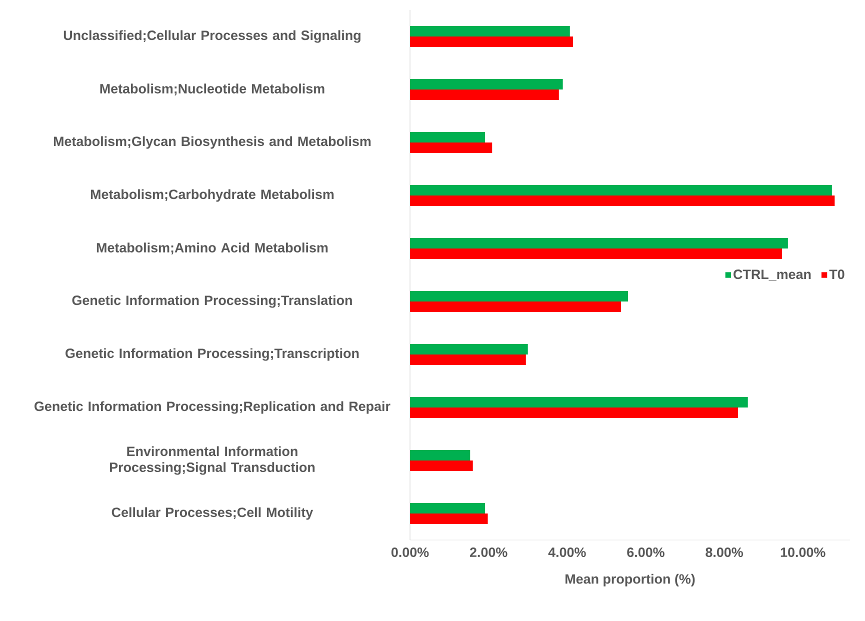 The height and width of the screenshot is (621, 865). I want to click on y-tick-label: Metabolism;Glycan Biosynthesis and Metabolism, so click(212, 142).